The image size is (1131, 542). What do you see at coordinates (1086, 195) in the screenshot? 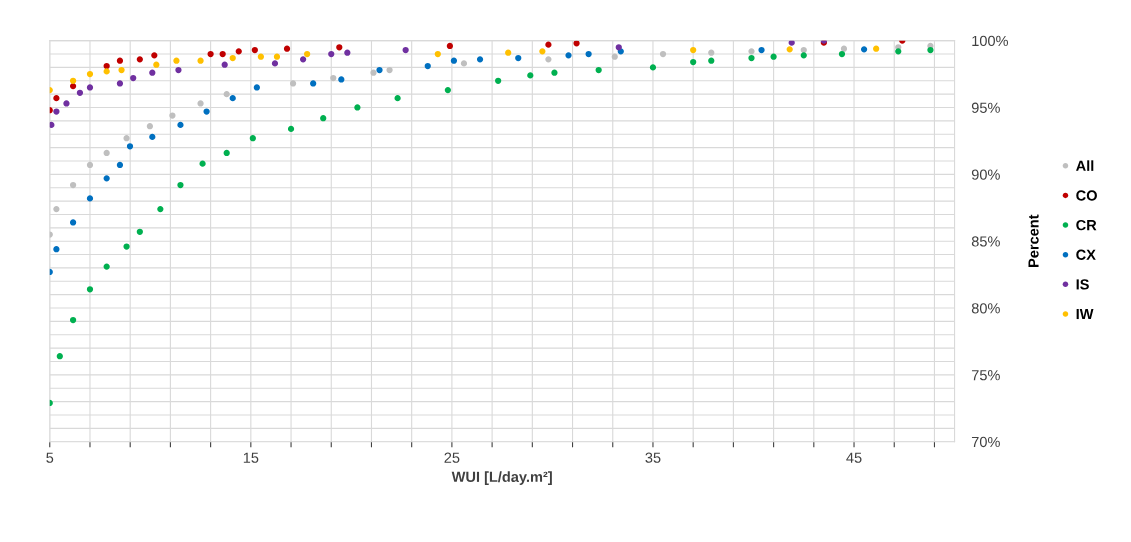
I see `legend-label: CO` at bounding box center [1086, 195].